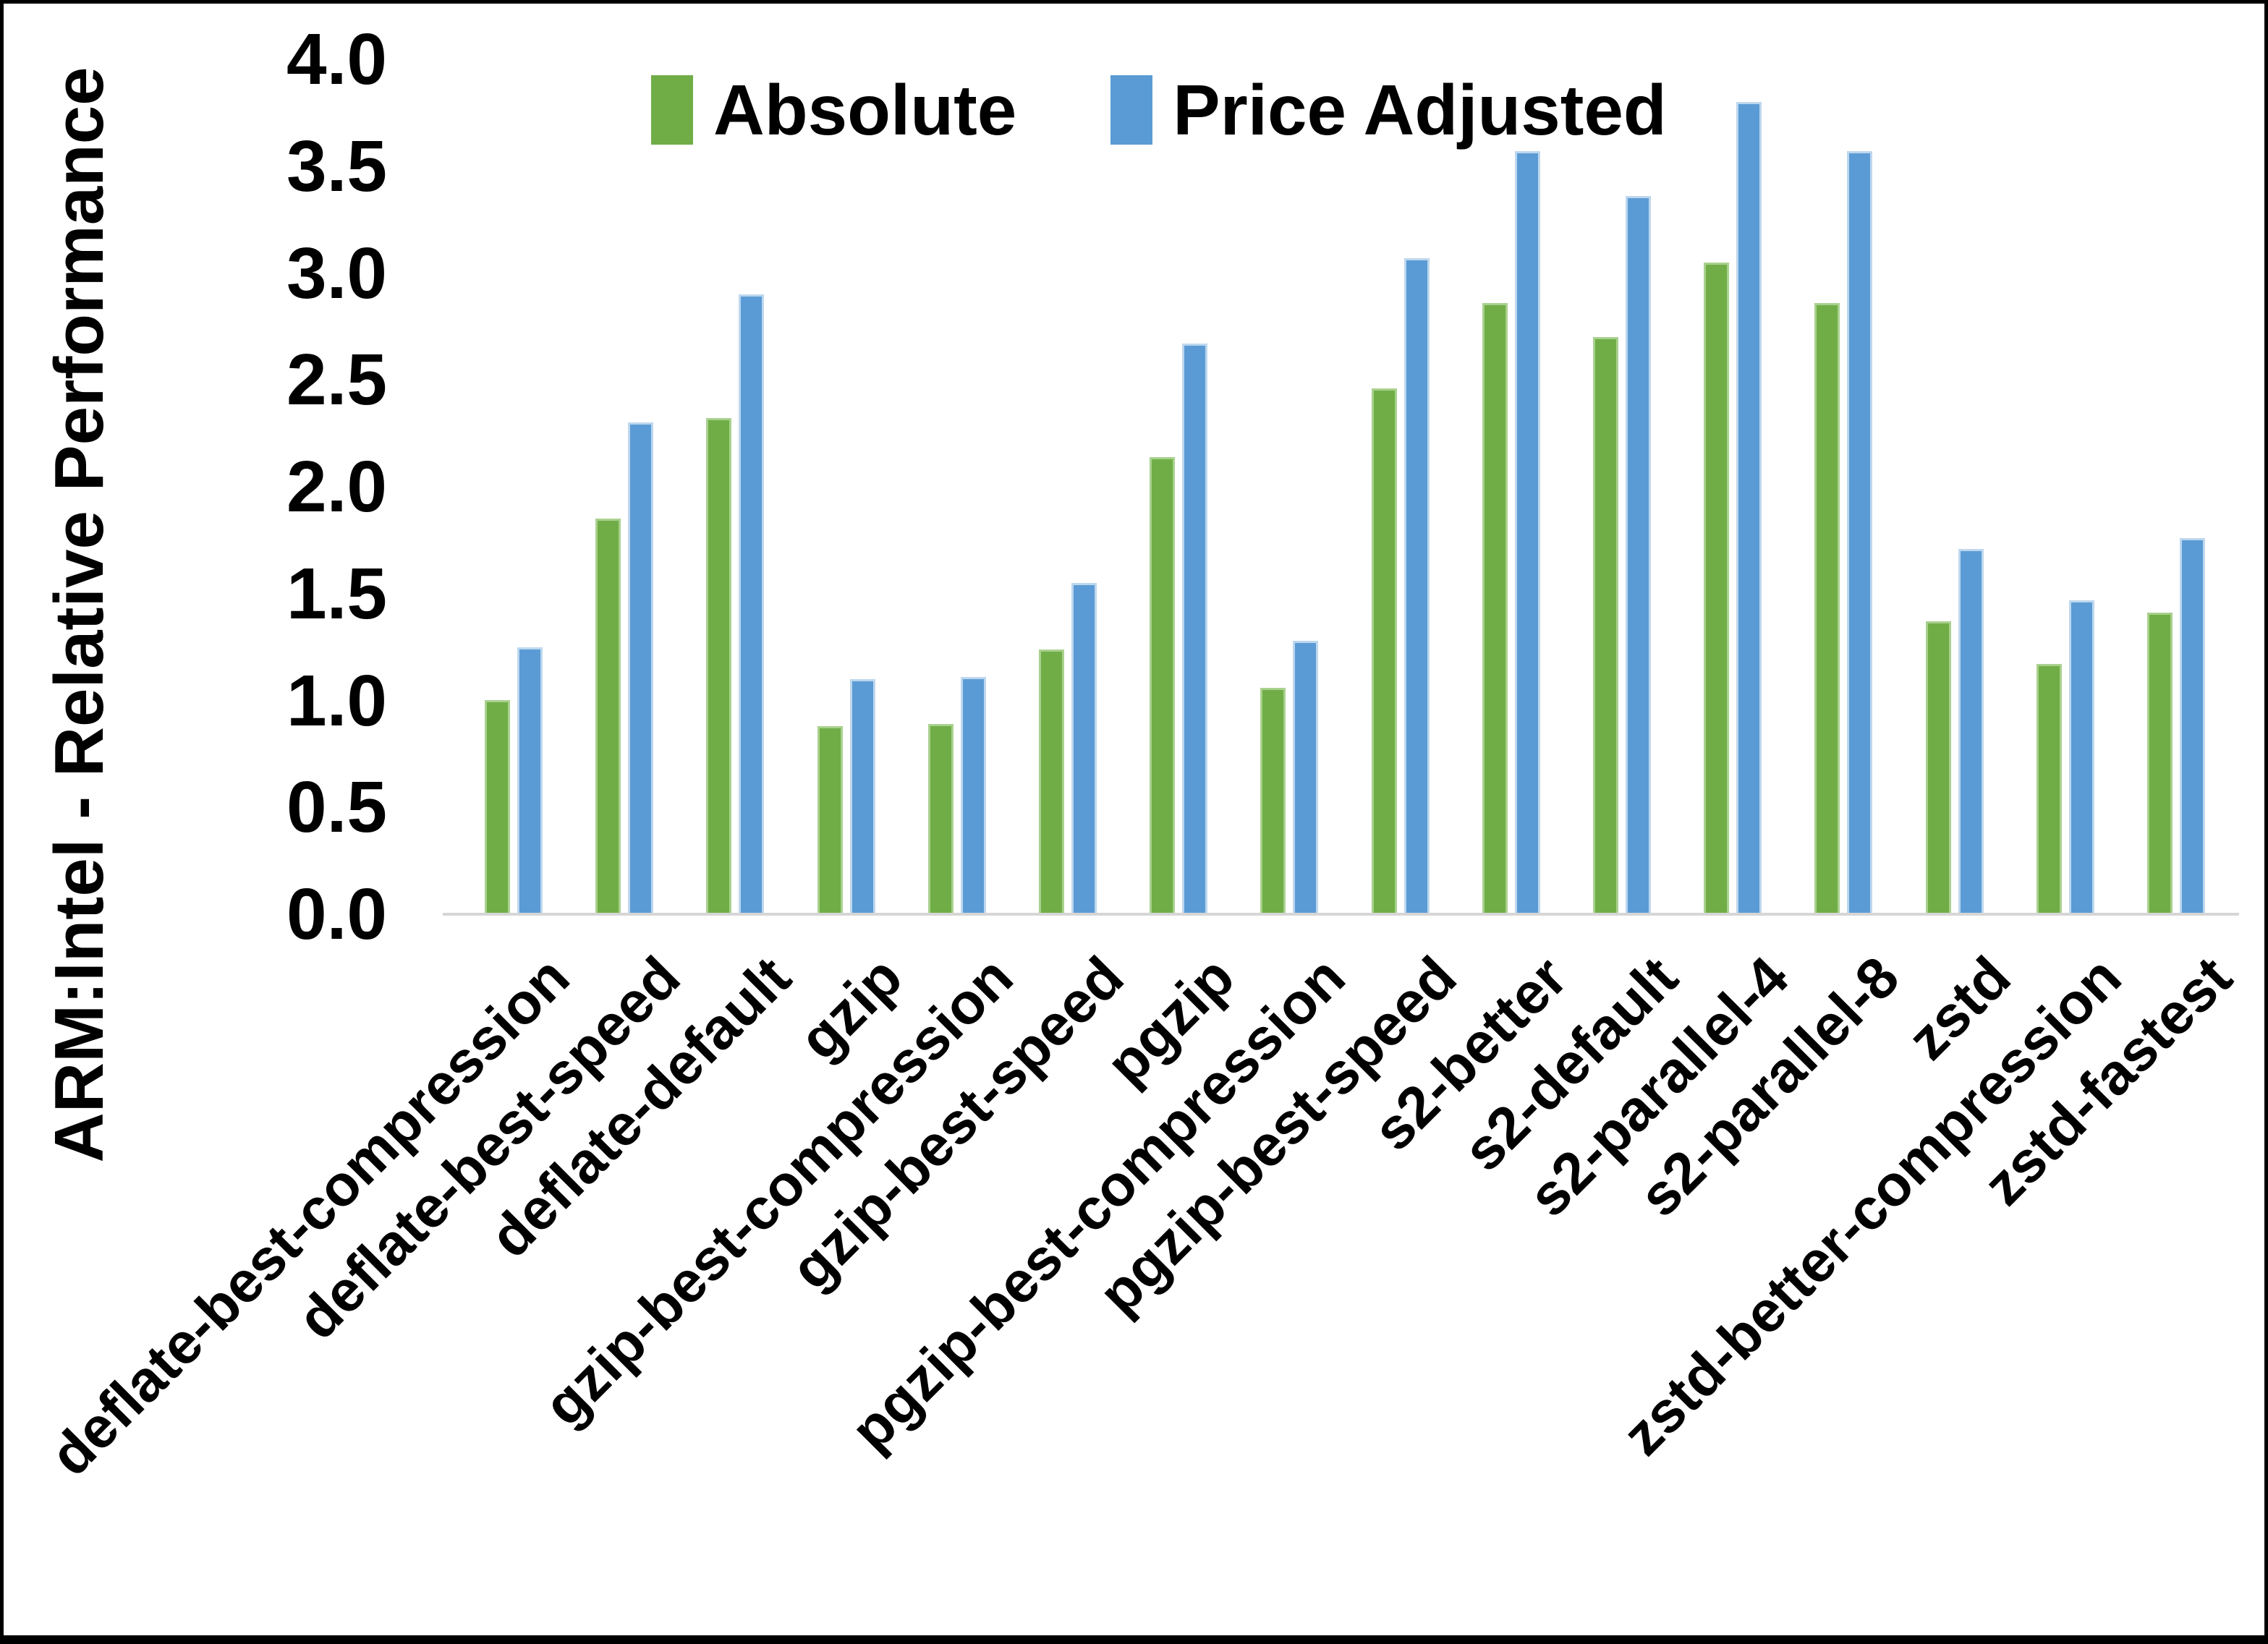  What do you see at coordinates (2160, 764) in the screenshot?
I see `bar-absolute-zstd-fastest` at bounding box center [2160, 764].